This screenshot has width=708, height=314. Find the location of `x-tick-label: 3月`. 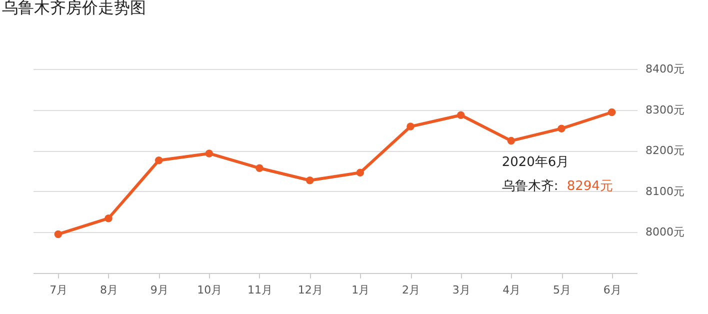

x-tick-label: 3月 is located at coordinates (461, 290).